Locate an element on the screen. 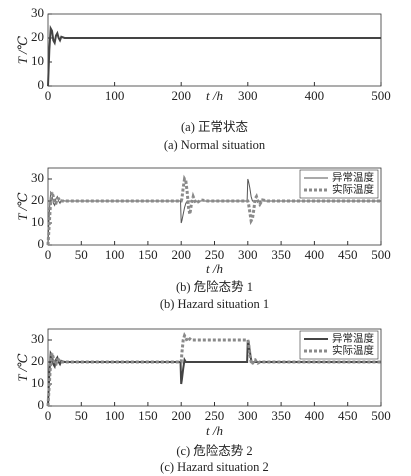  plot-frame is located at coordinates (214, 50).